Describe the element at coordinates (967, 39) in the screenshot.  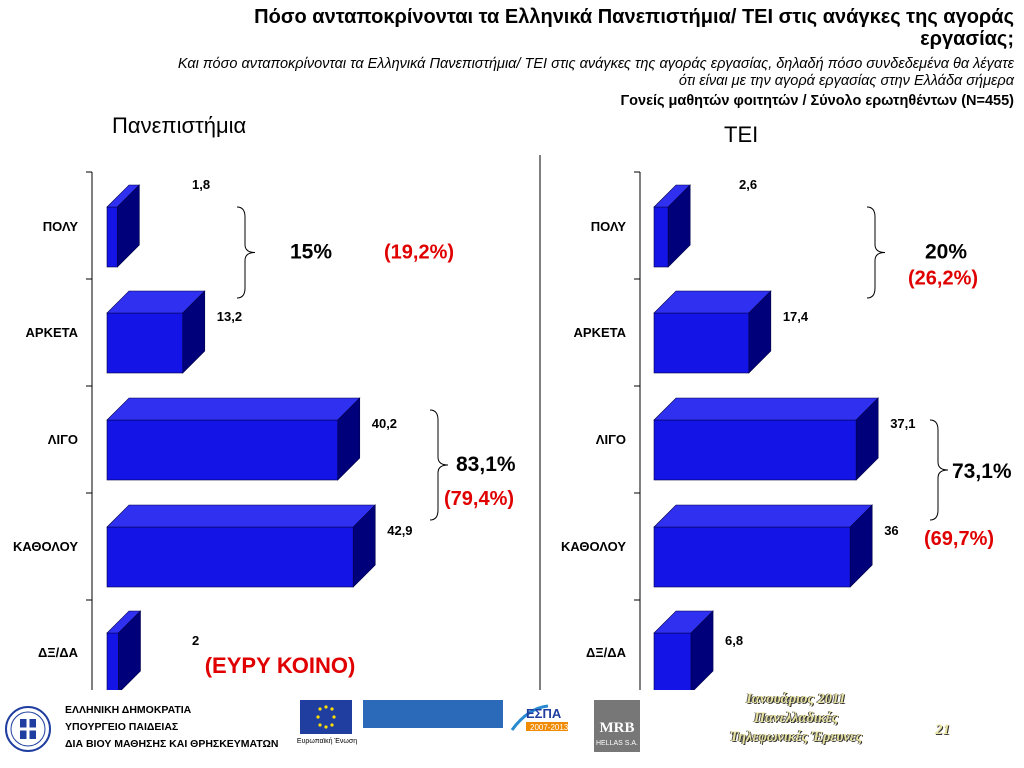
I see `title-line2: εργασίας;` at that location.